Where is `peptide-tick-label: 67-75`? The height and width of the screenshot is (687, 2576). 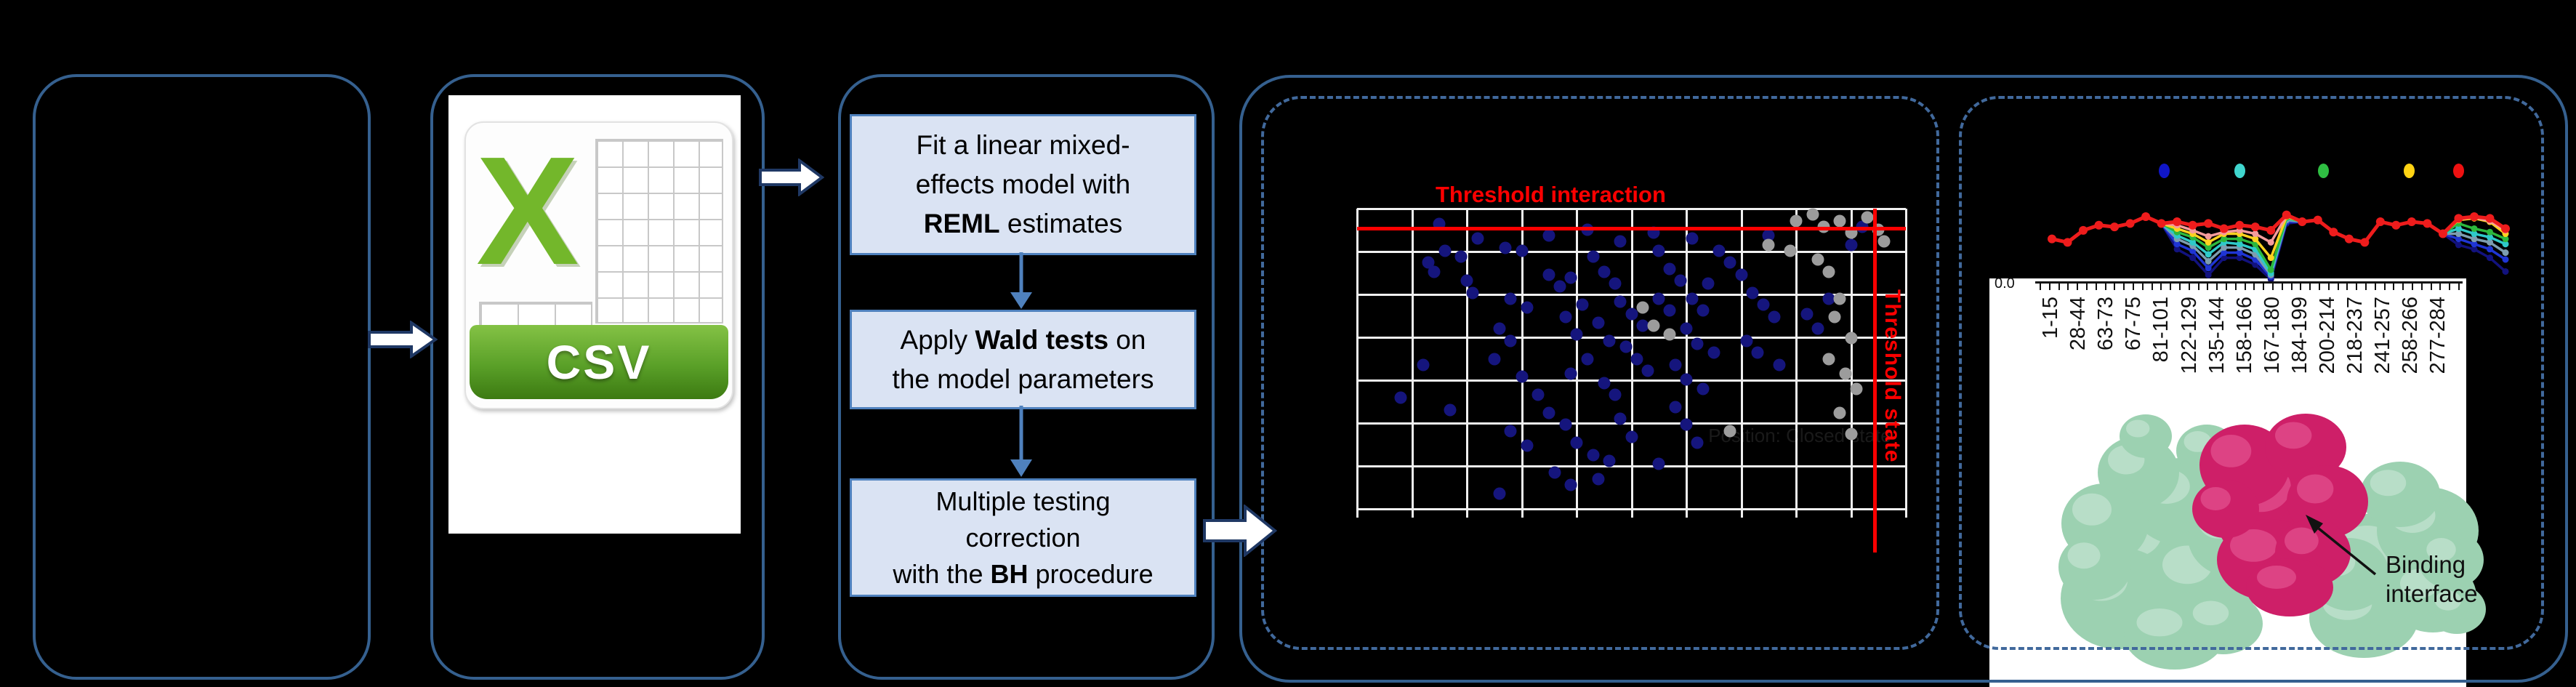
peptide-tick-label: 67-75 is located at coordinates (2134, 324).